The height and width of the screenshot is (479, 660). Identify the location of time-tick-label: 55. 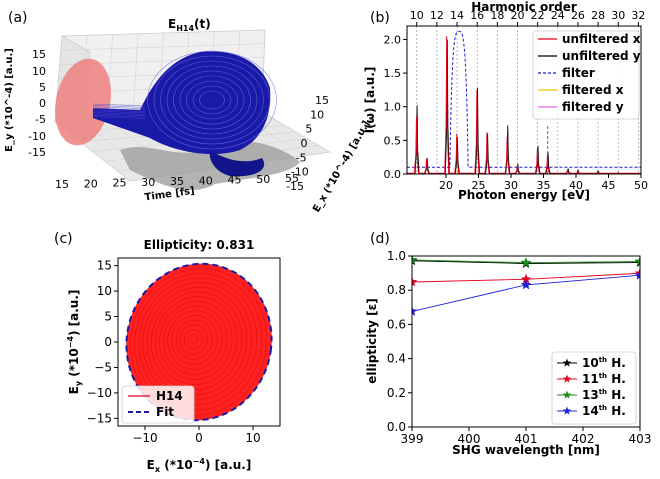
(292, 178).